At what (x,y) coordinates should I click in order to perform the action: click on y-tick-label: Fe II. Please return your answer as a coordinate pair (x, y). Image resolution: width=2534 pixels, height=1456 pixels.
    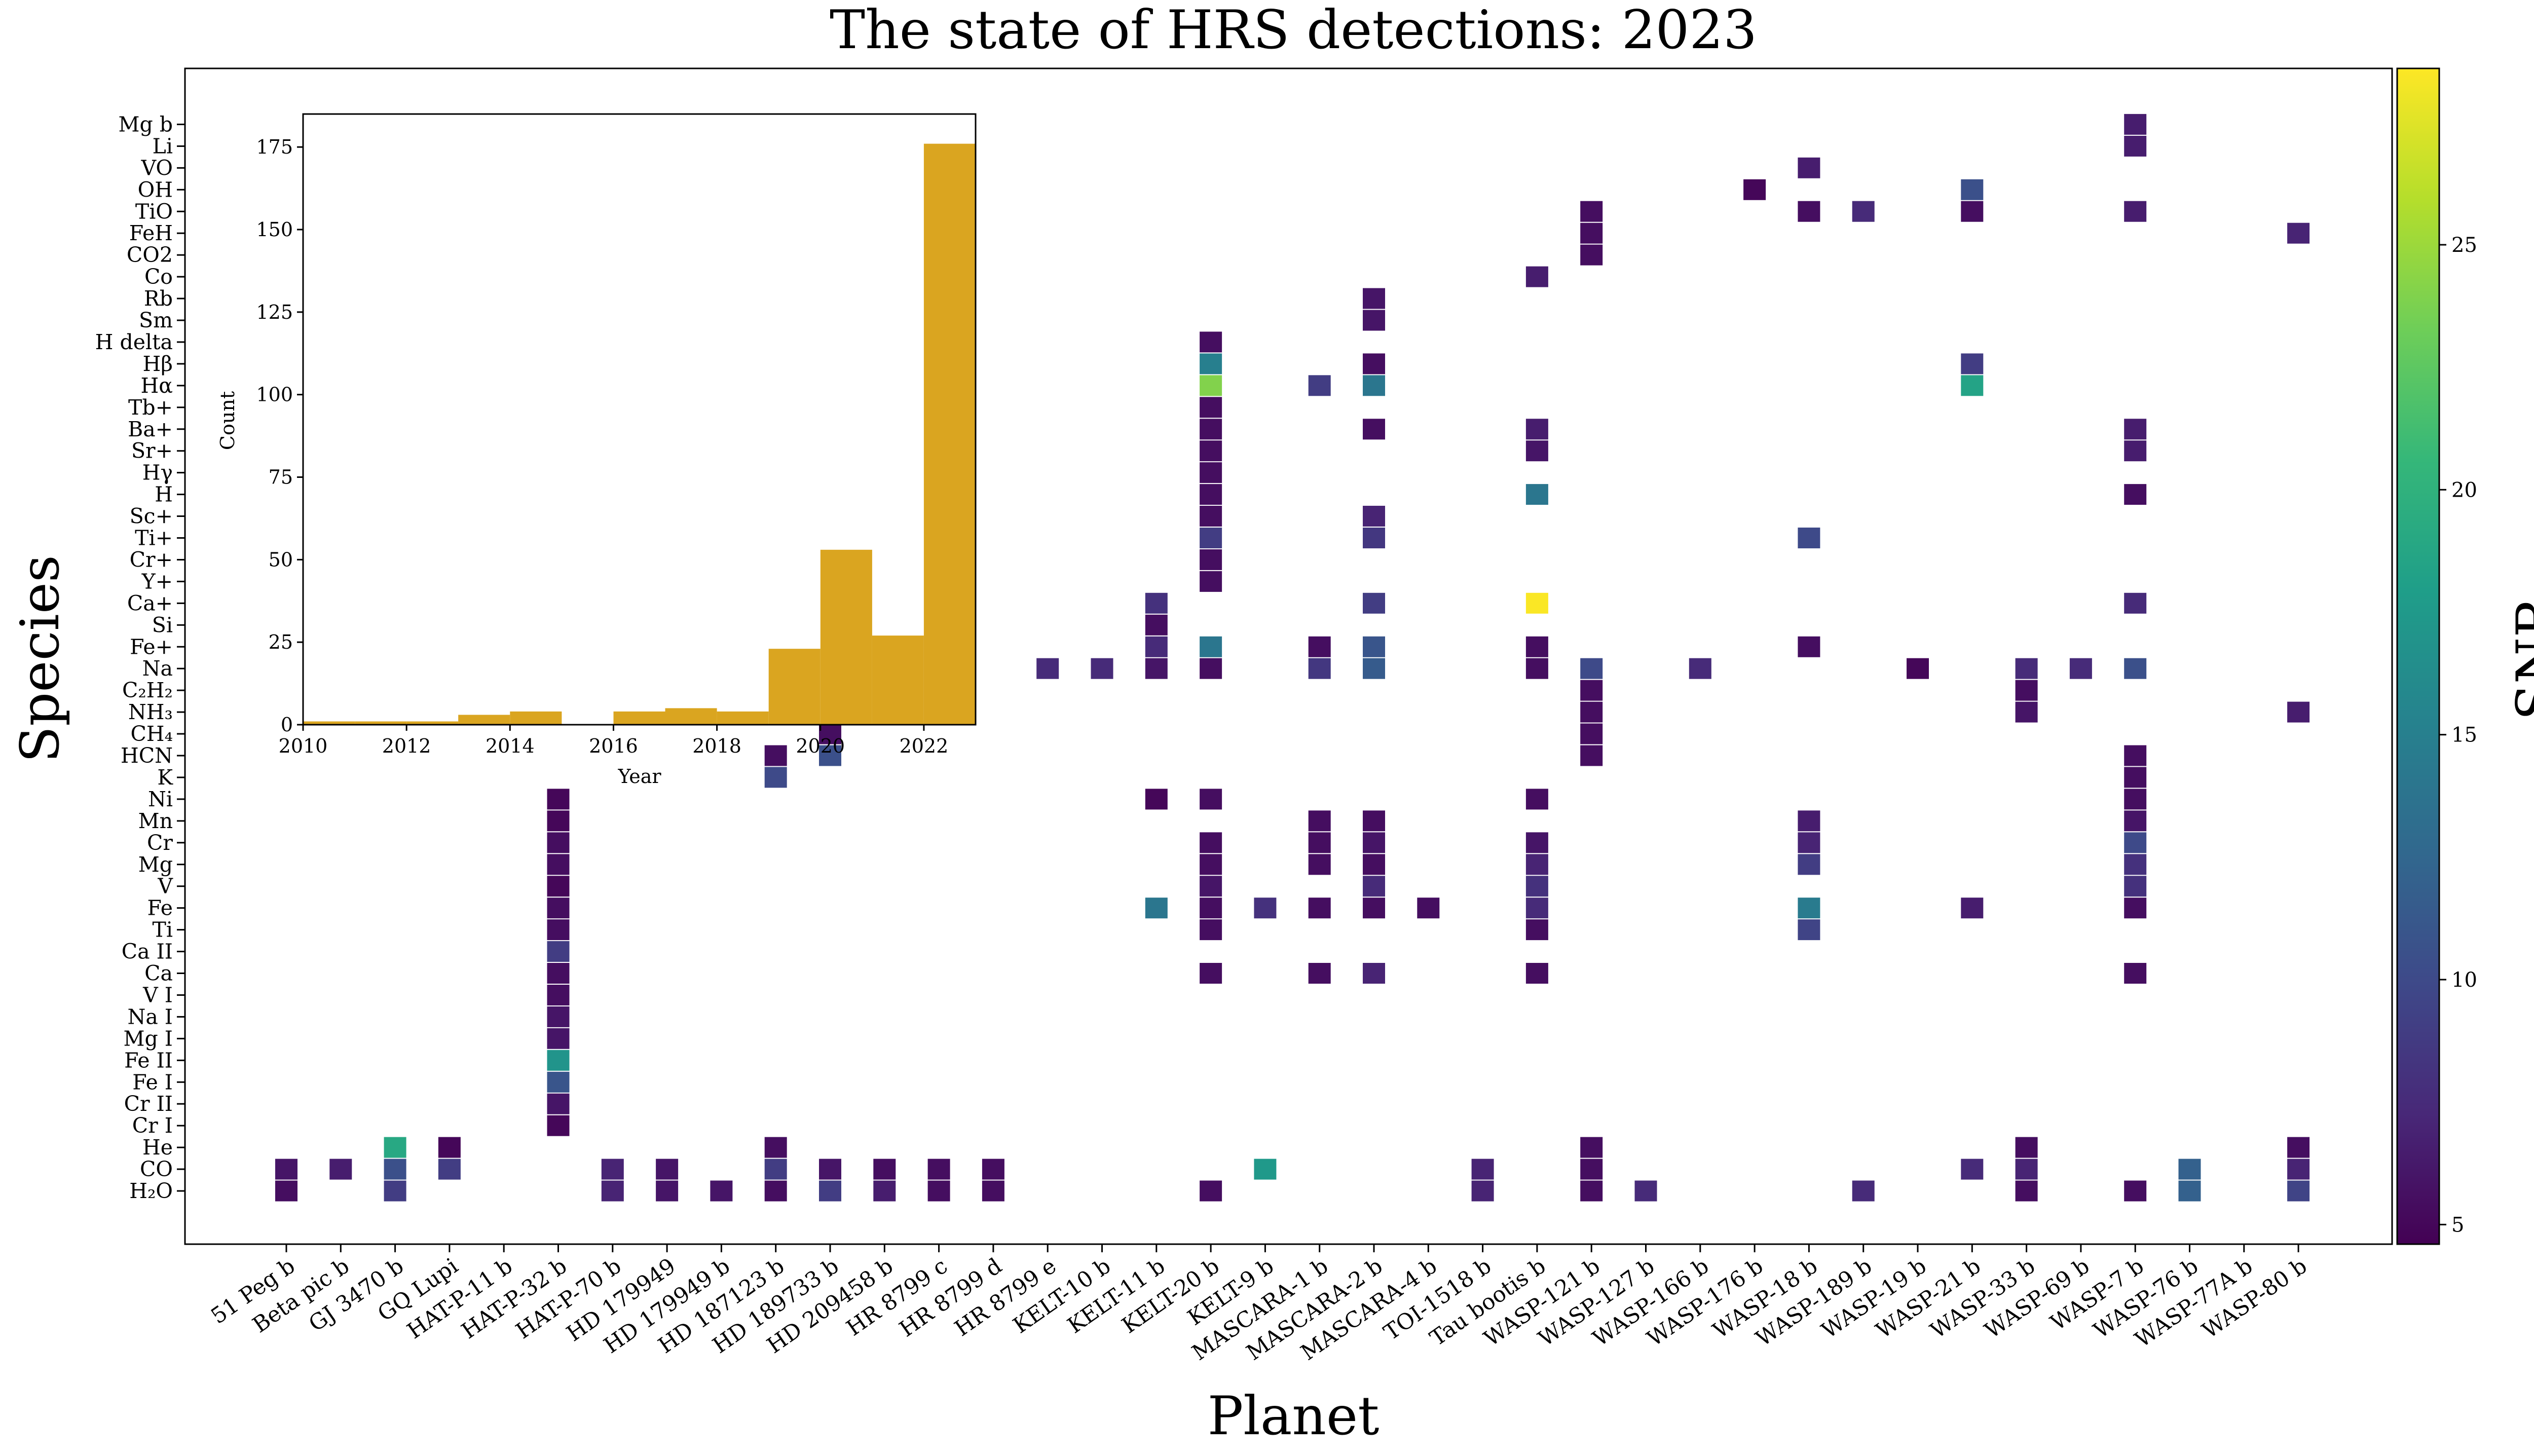
    Looking at the image, I should click on (148, 1060).